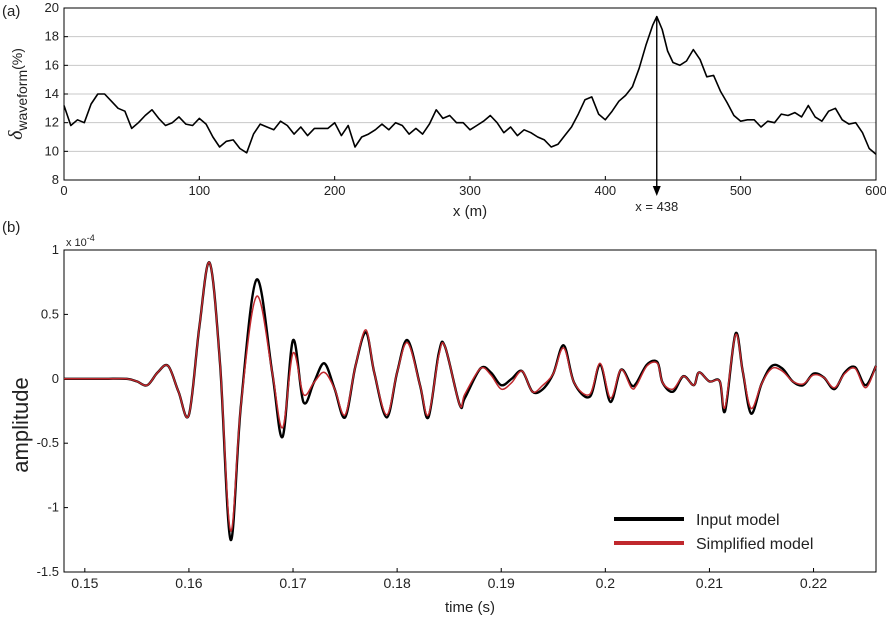 The width and height of the screenshot is (886, 618). Describe the element at coordinates (605, 190) in the screenshot. I see `x-tick-label: 400` at that location.